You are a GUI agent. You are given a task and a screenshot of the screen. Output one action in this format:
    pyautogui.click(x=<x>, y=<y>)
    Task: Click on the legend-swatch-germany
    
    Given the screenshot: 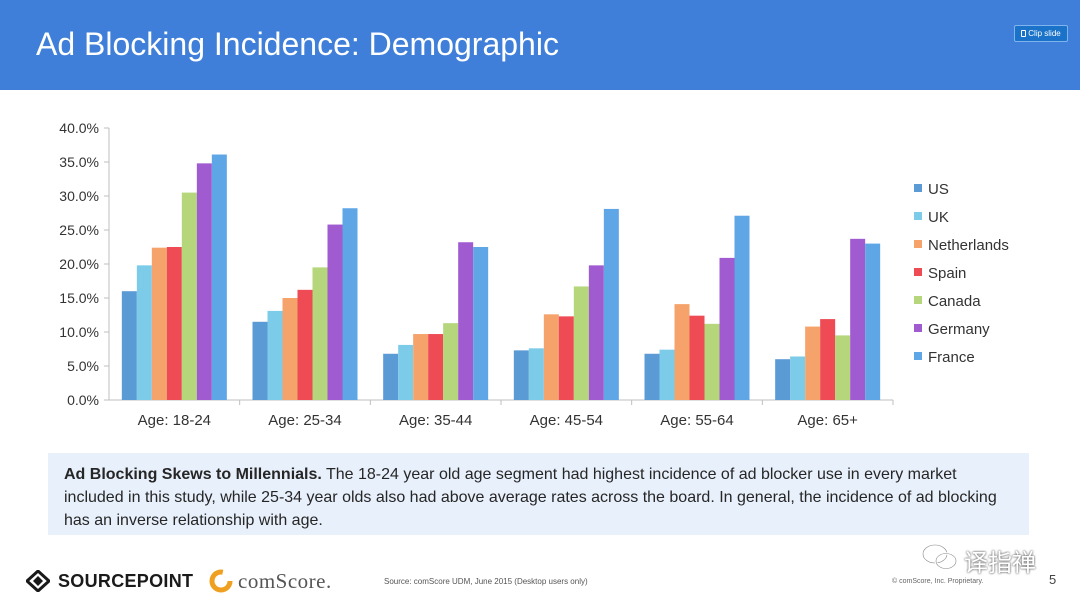 What is the action you would take?
    pyautogui.click(x=918, y=328)
    